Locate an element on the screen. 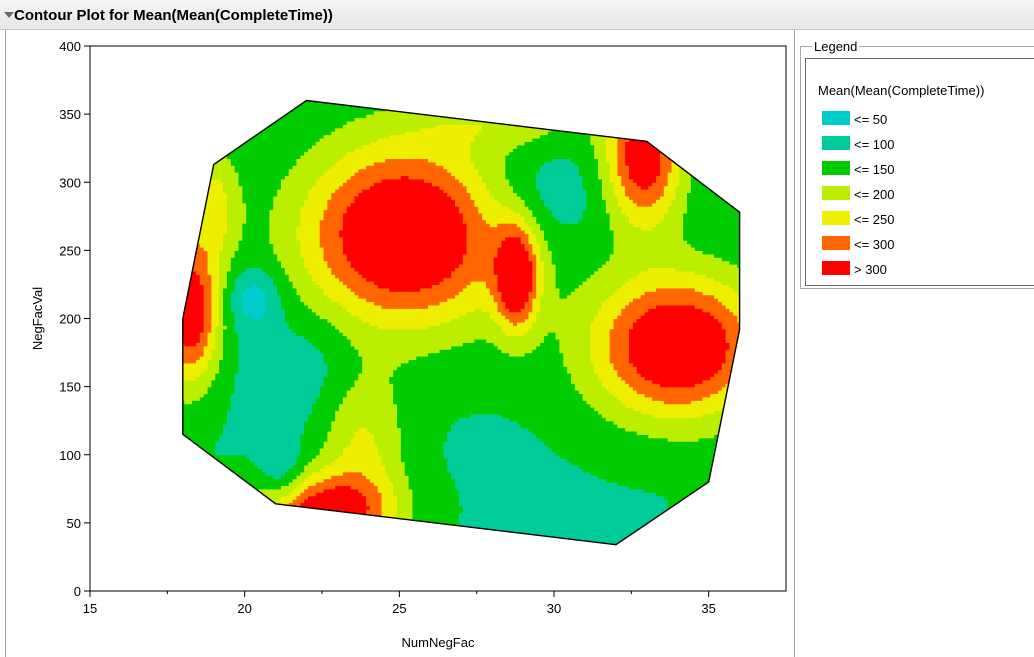 The height and width of the screenshot is (657, 1034). legend-item-label: <= 100 is located at coordinates (874, 144).